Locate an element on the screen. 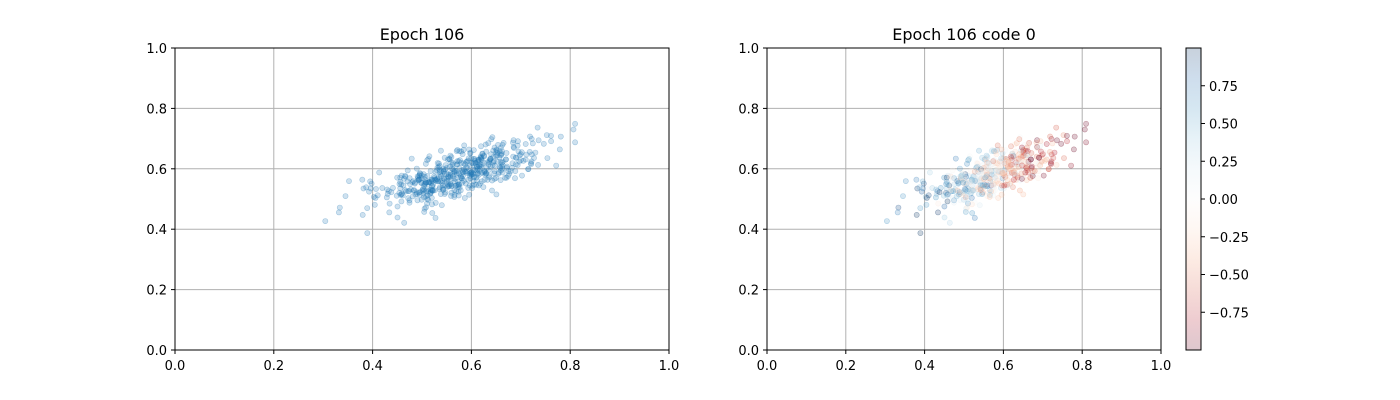 The image size is (1400, 400). right-ytick-label: 0.2 is located at coordinates (748, 291).